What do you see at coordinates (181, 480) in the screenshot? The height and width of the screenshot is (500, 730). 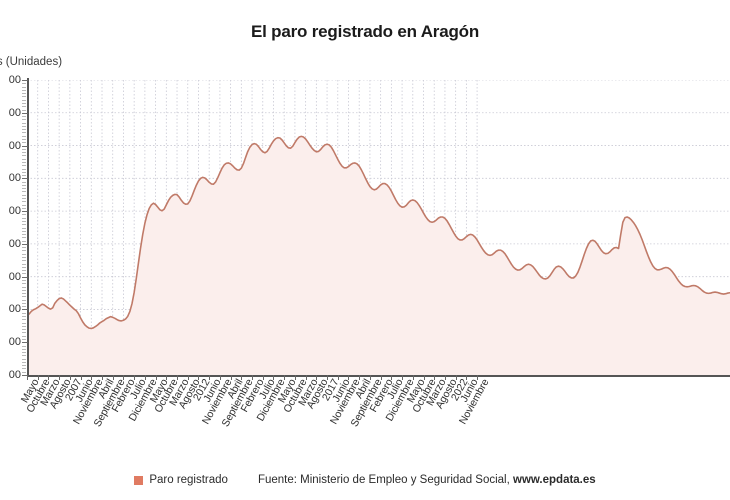 I see `legend-item-paro-registrado: Paro registrado` at bounding box center [181, 480].